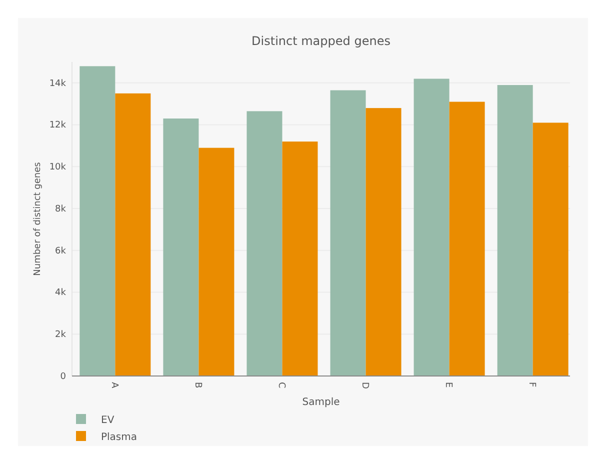 Image resolution: width=595 pixels, height=453 pixels. What do you see at coordinates (61, 293) in the screenshot?
I see `y-tick-label: 4k` at bounding box center [61, 293].